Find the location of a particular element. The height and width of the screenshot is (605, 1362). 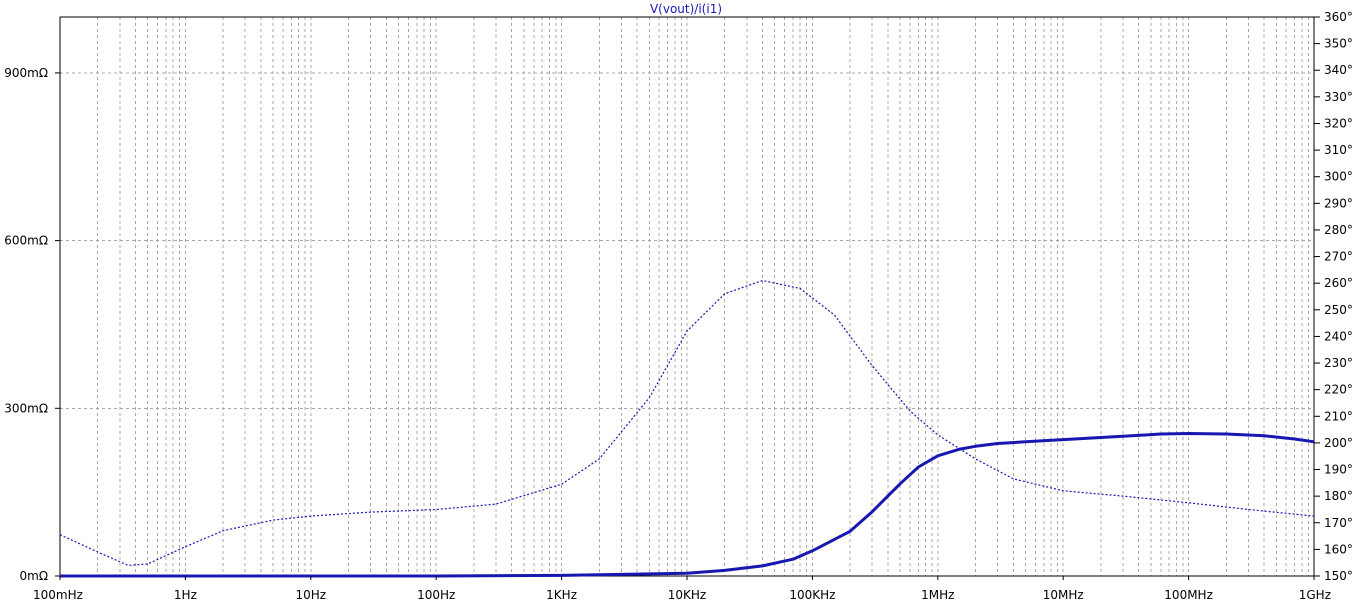

right-tick-label: 210° is located at coordinates (1338, 416).